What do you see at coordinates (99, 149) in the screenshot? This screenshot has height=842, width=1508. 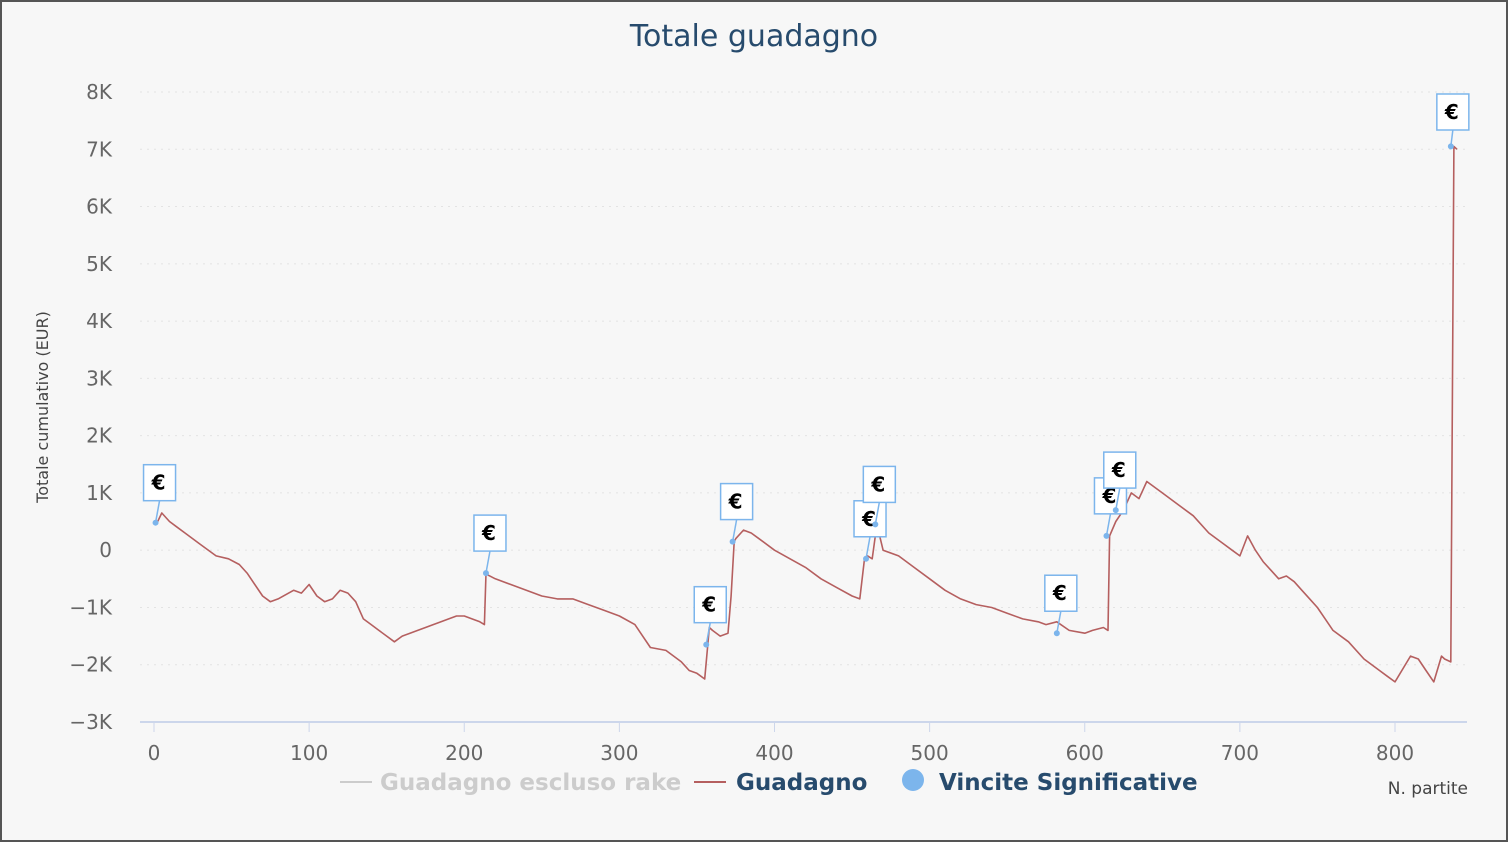 I see `y-tick-label: 7K` at bounding box center [99, 149].